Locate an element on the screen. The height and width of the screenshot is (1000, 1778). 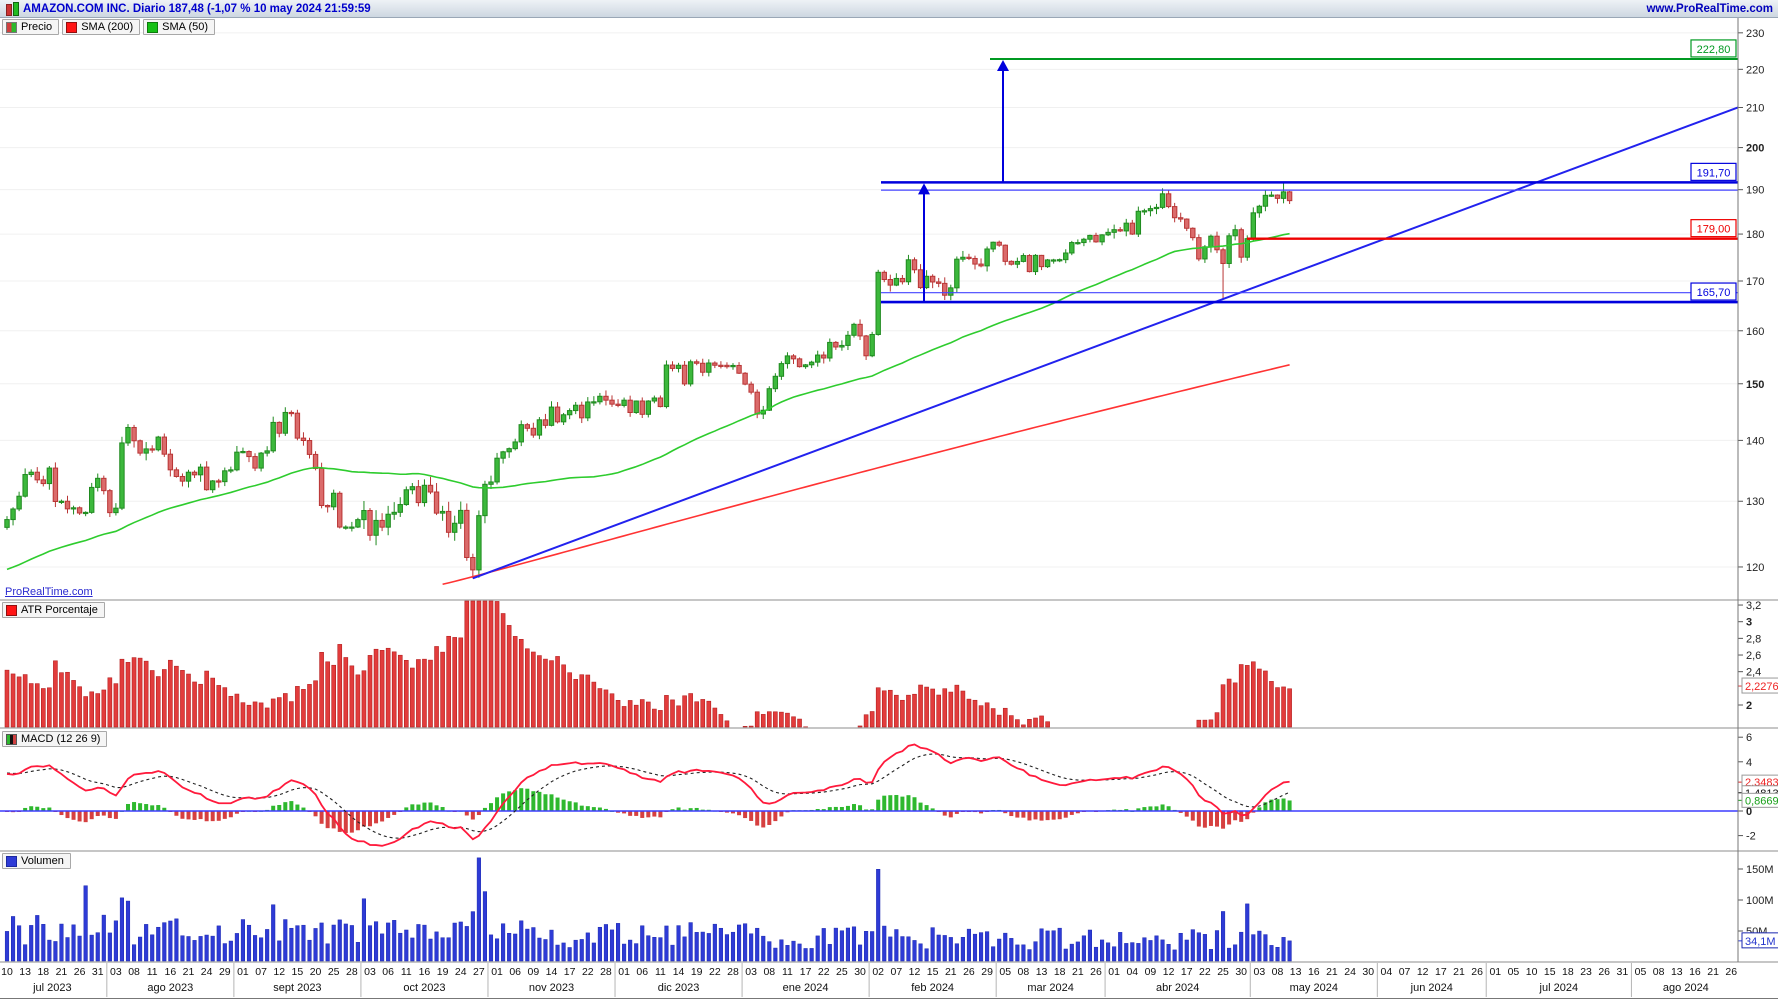
svg-text: 31 is located at coordinates (98, 972).